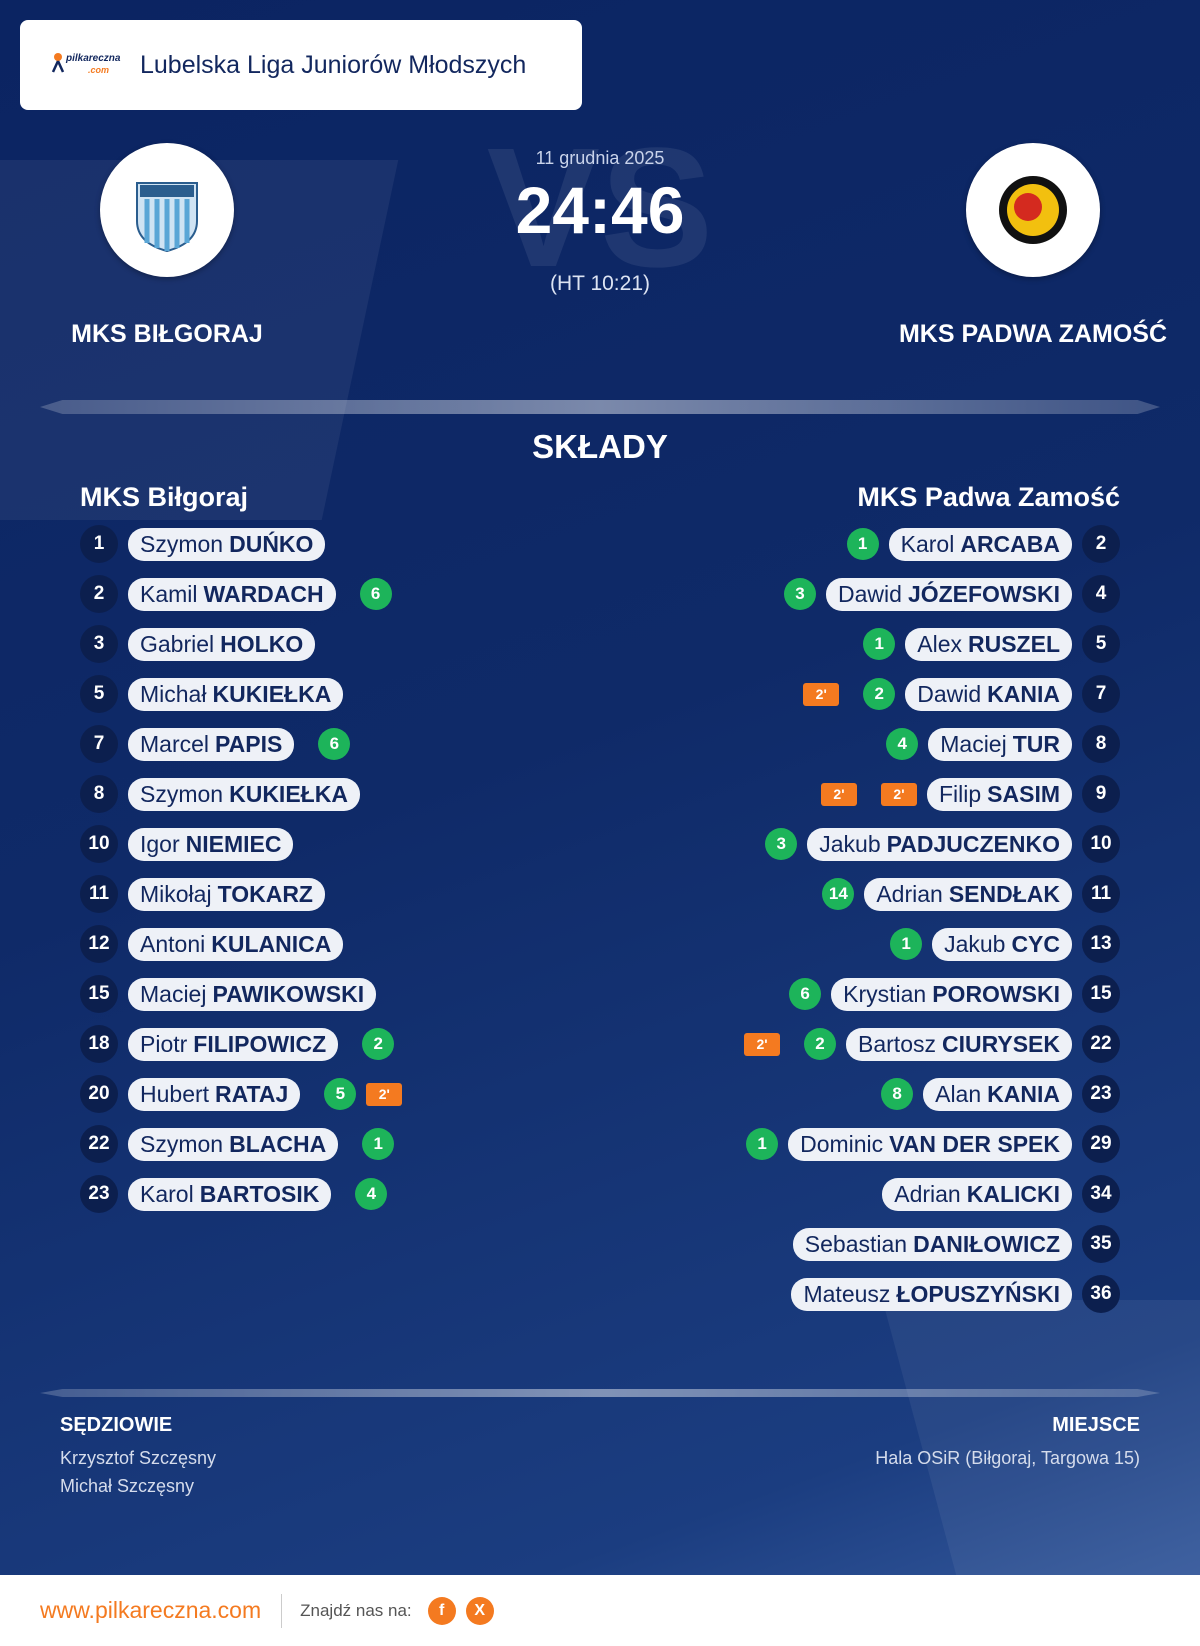 The width and height of the screenshot is (1200, 1646). Describe the element at coordinates (252, 994) in the screenshot. I see `player-name: Maciej PAWIKOWSKI` at that location.